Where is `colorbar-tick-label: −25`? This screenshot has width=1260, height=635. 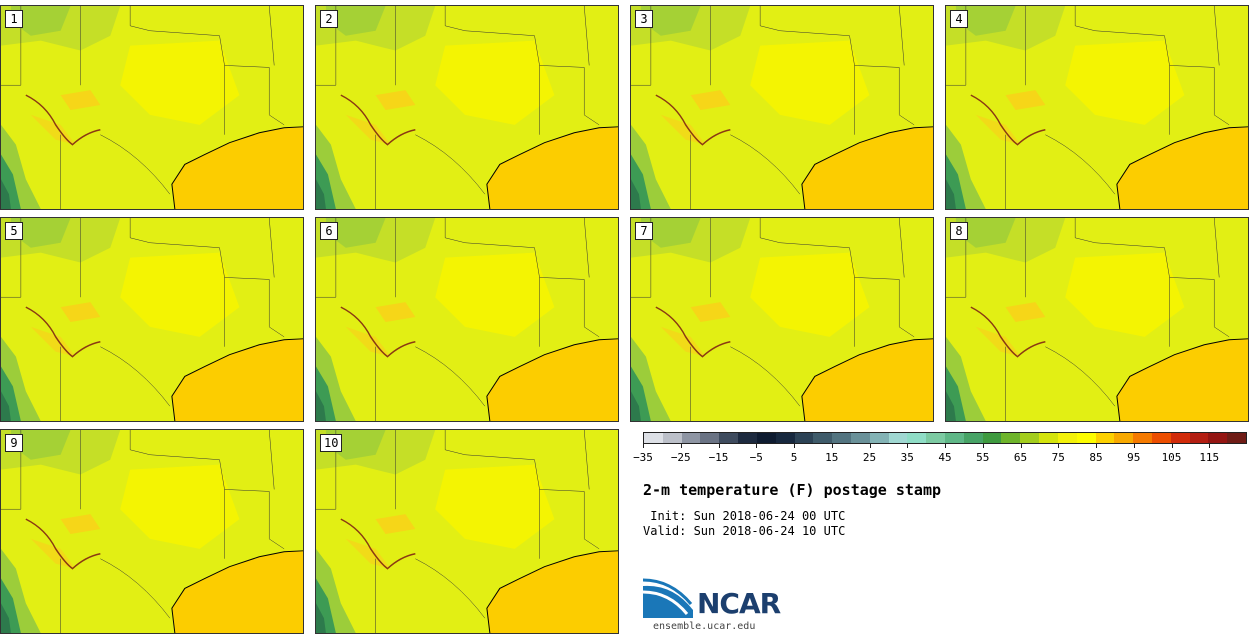
colorbar-tick-label: −25 is located at coordinates (680, 457).